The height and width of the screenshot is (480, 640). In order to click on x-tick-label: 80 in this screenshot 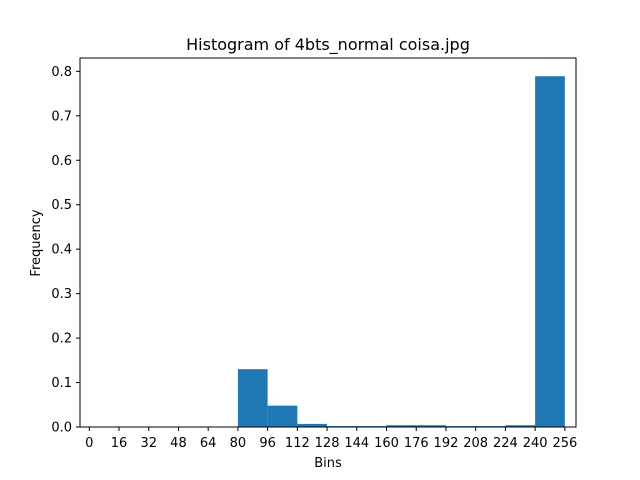, I will do `click(238, 443)`.